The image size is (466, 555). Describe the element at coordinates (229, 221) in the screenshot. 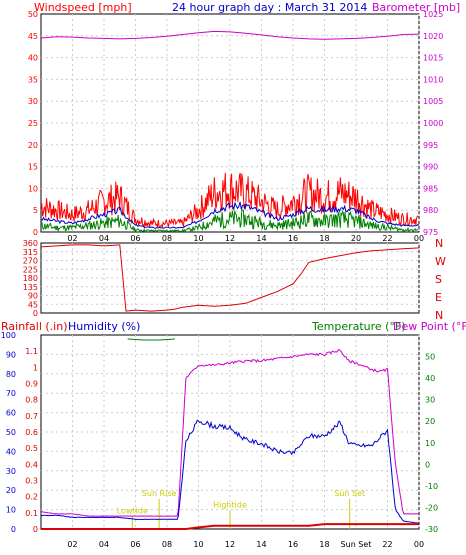

I see `series-wind-low` at that location.